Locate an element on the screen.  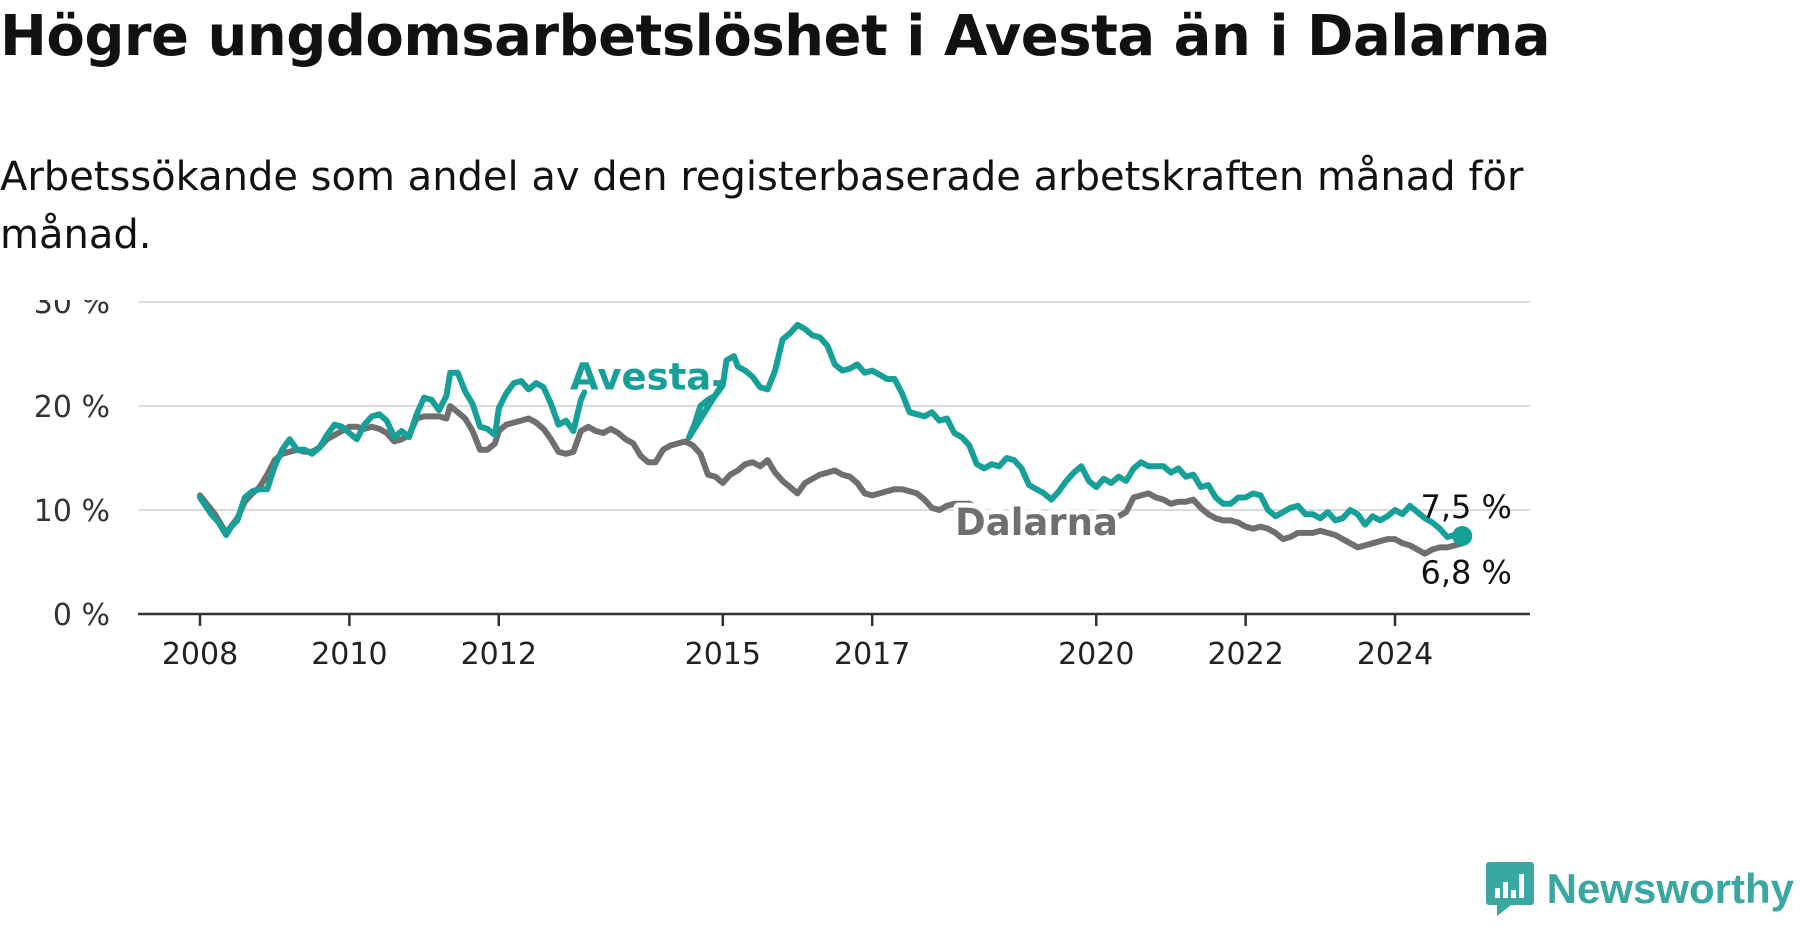
x-tick-label: 2015 is located at coordinates (723, 654).